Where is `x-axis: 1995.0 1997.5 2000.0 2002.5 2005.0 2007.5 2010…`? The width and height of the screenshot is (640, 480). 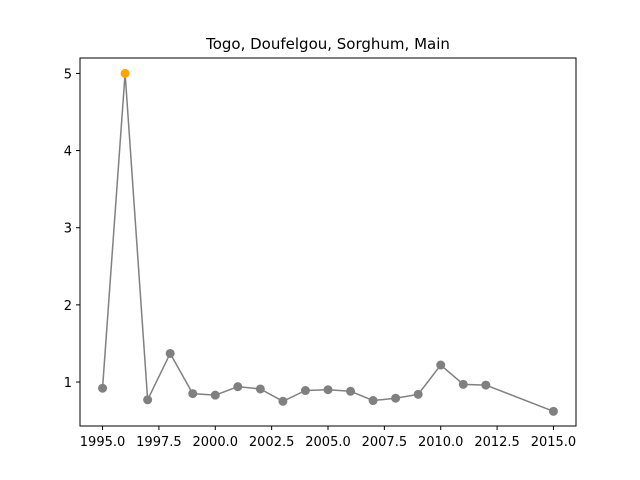
x-axis: 1995.0 1997.5 2000.0 2002.5 2005.0 2007.5 2010… is located at coordinates (328, 438).